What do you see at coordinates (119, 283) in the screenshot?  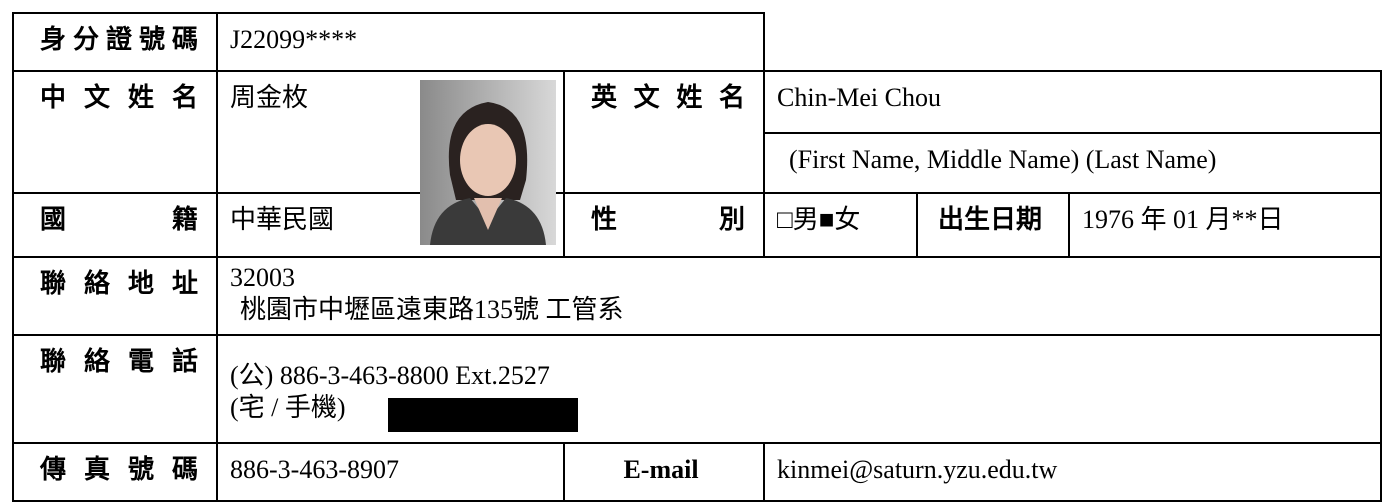 I see `address-label: 聯絡地址` at bounding box center [119, 283].